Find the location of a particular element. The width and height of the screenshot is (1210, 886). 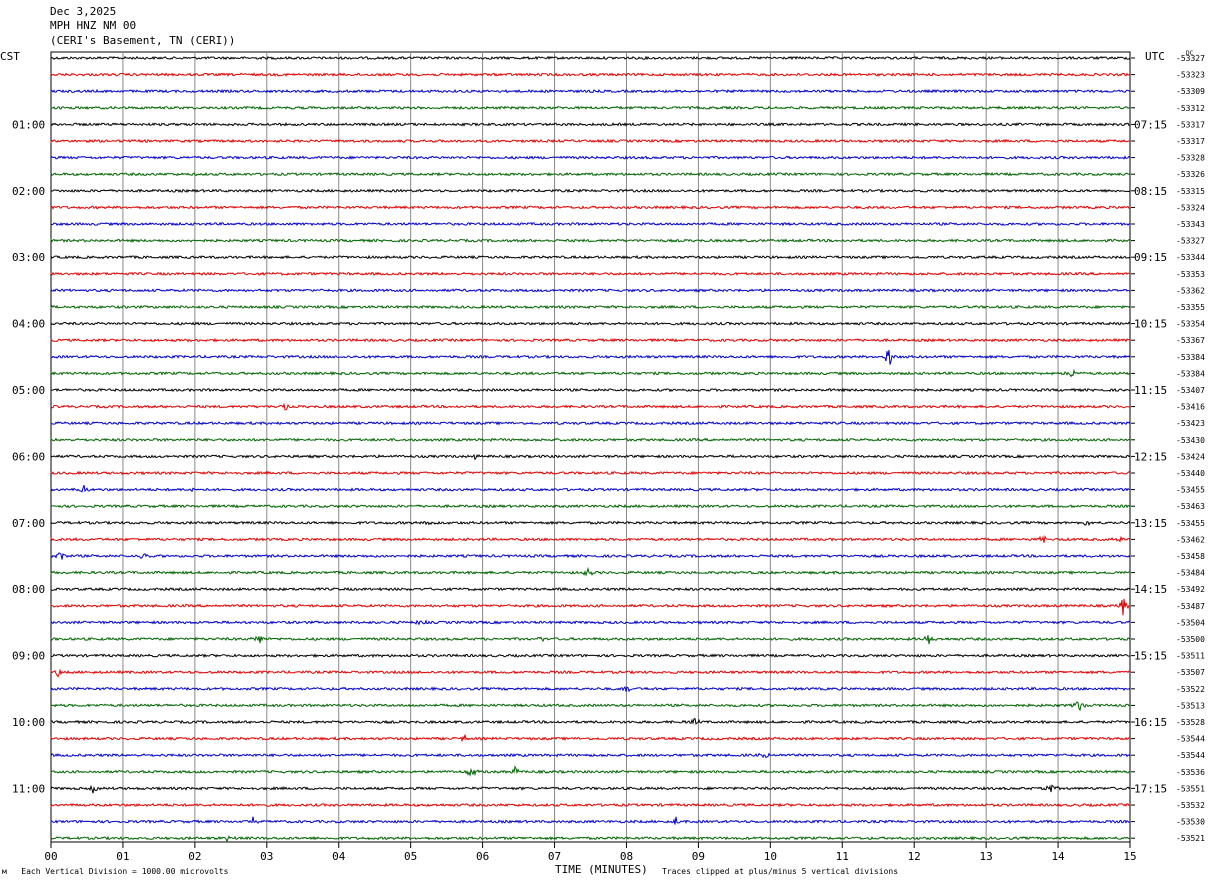

right-hour-label: 07:15 is located at coordinates (1150, 124).